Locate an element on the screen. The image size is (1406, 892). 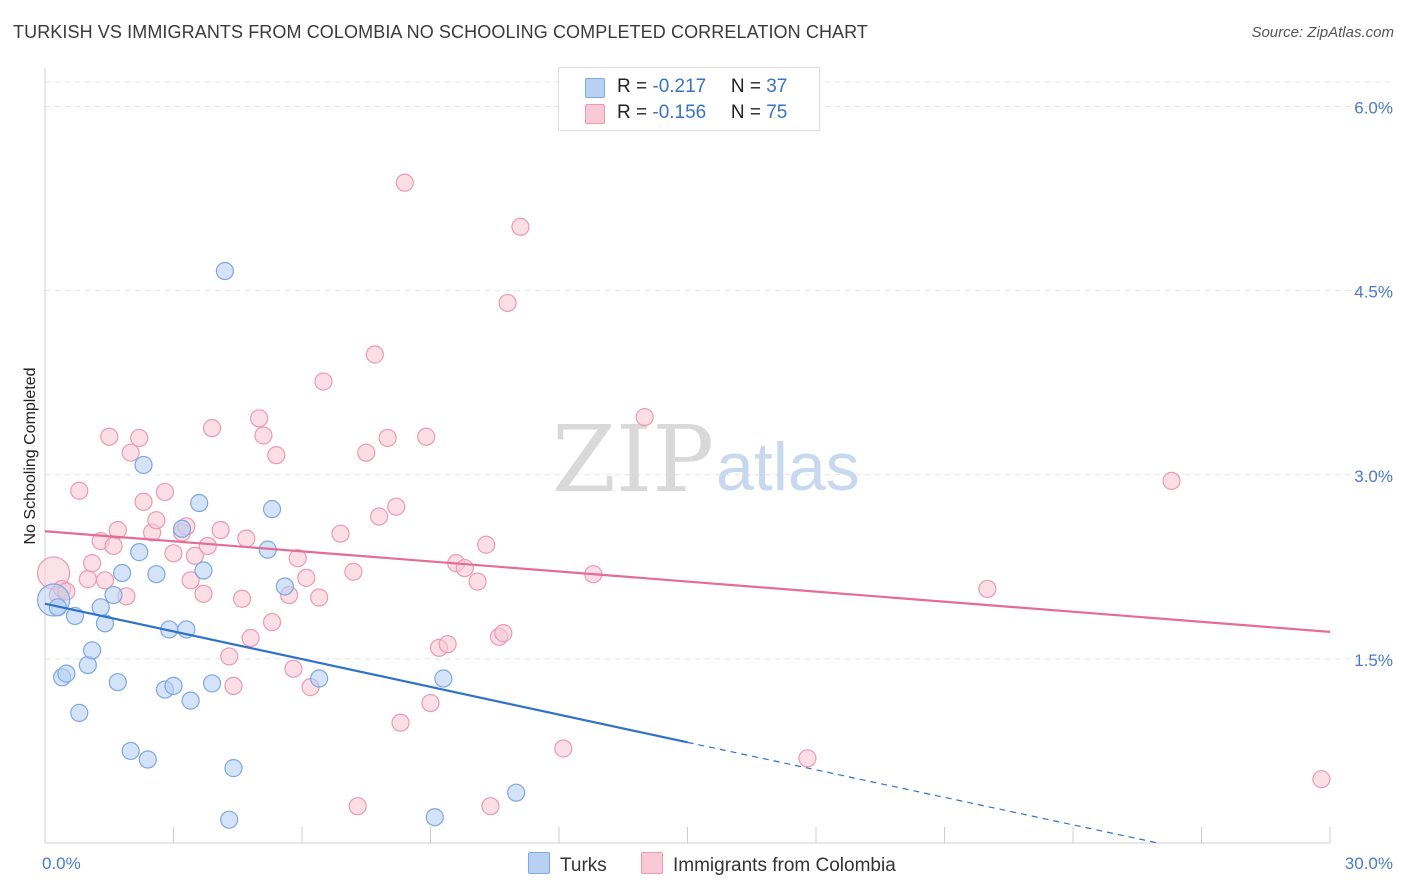
y-tick-label: 3.0% is located at coordinates (1373, 476).